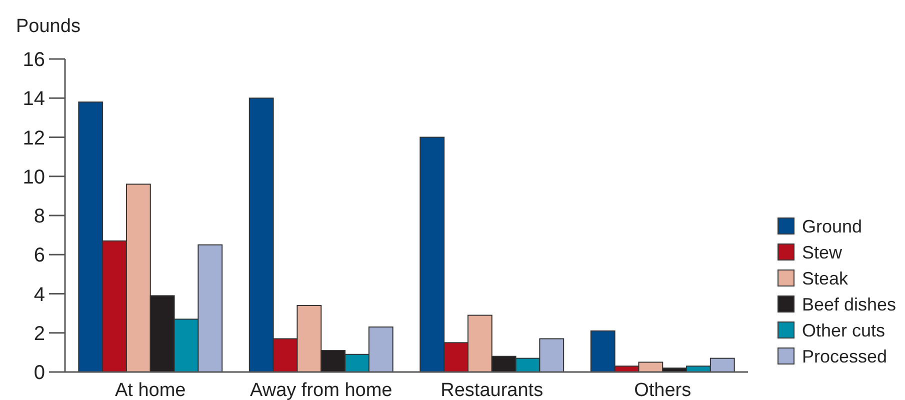 The image size is (905, 400). What do you see at coordinates (39, 373) in the screenshot?
I see `y-tick-label: 0` at bounding box center [39, 373].